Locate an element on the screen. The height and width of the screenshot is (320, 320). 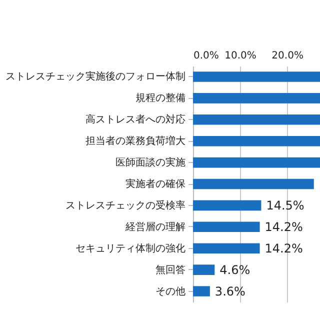
x-tick-label: 20.0% is located at coordinates (288, 56).